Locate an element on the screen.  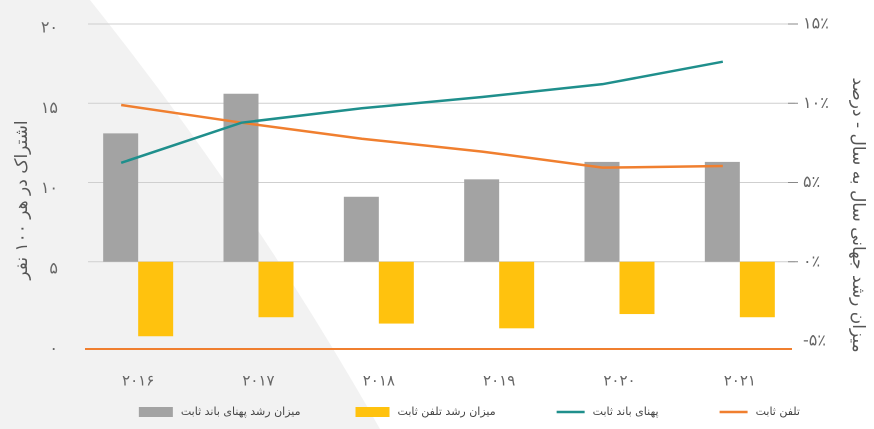
y-tick-label: ۱۰ is located at coordinates (49, 187).